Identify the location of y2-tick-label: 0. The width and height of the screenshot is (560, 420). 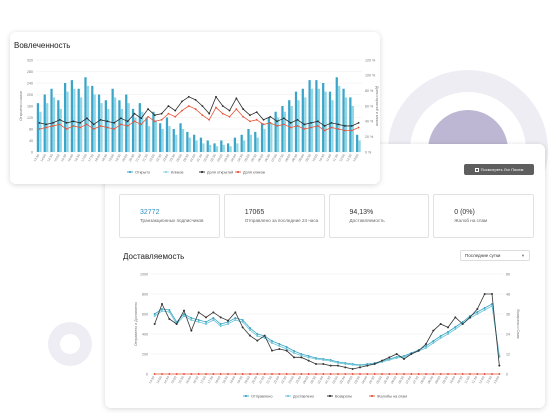
(507, 374).